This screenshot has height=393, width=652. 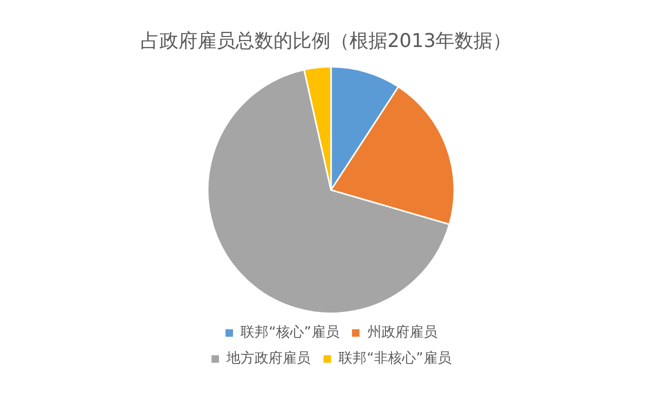 What do you see at coordinates (395, 358) in the screenshot?
I see `legend-label: 联邦“非核心”雇员` at bounding box center [395, 358].